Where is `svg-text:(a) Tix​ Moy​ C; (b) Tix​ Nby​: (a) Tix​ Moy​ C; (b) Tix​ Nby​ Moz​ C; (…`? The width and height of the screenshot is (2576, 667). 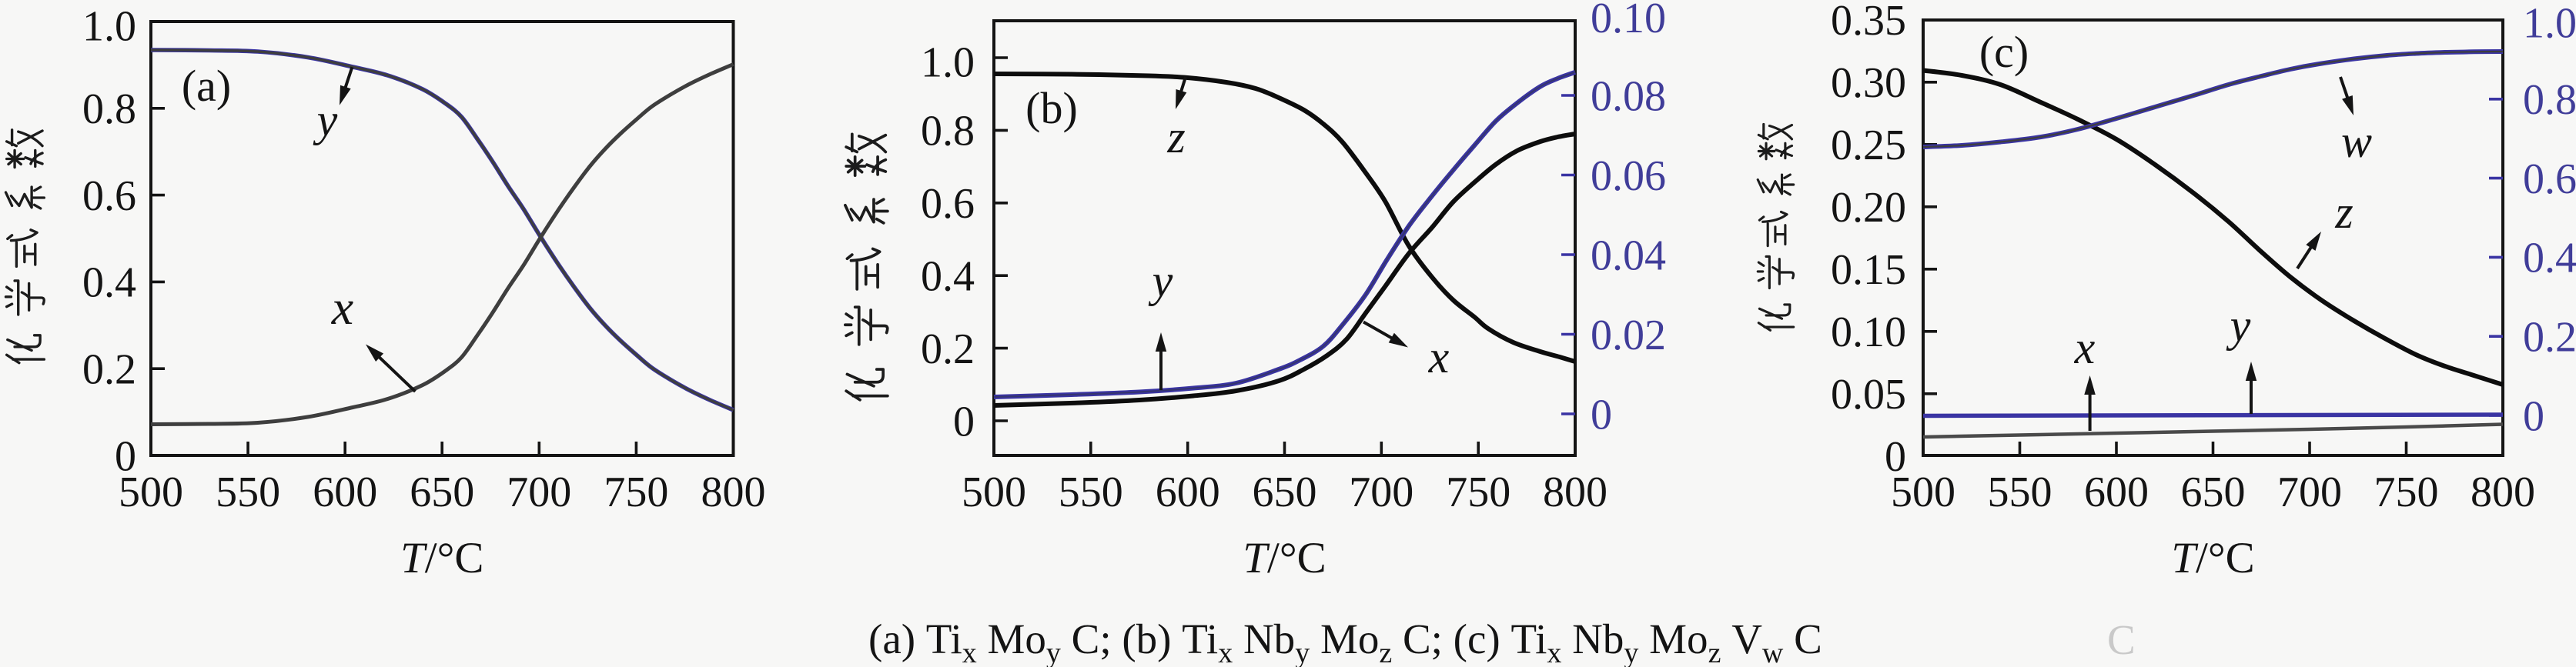 svg-text:(a) Tix​ Moy​ C; (b) Tix​ Nby​: (a) Tix​ Moy​ C; (b) Tix​ Nby​ Moz​ C; (… is located at coordinates (1345, 641).